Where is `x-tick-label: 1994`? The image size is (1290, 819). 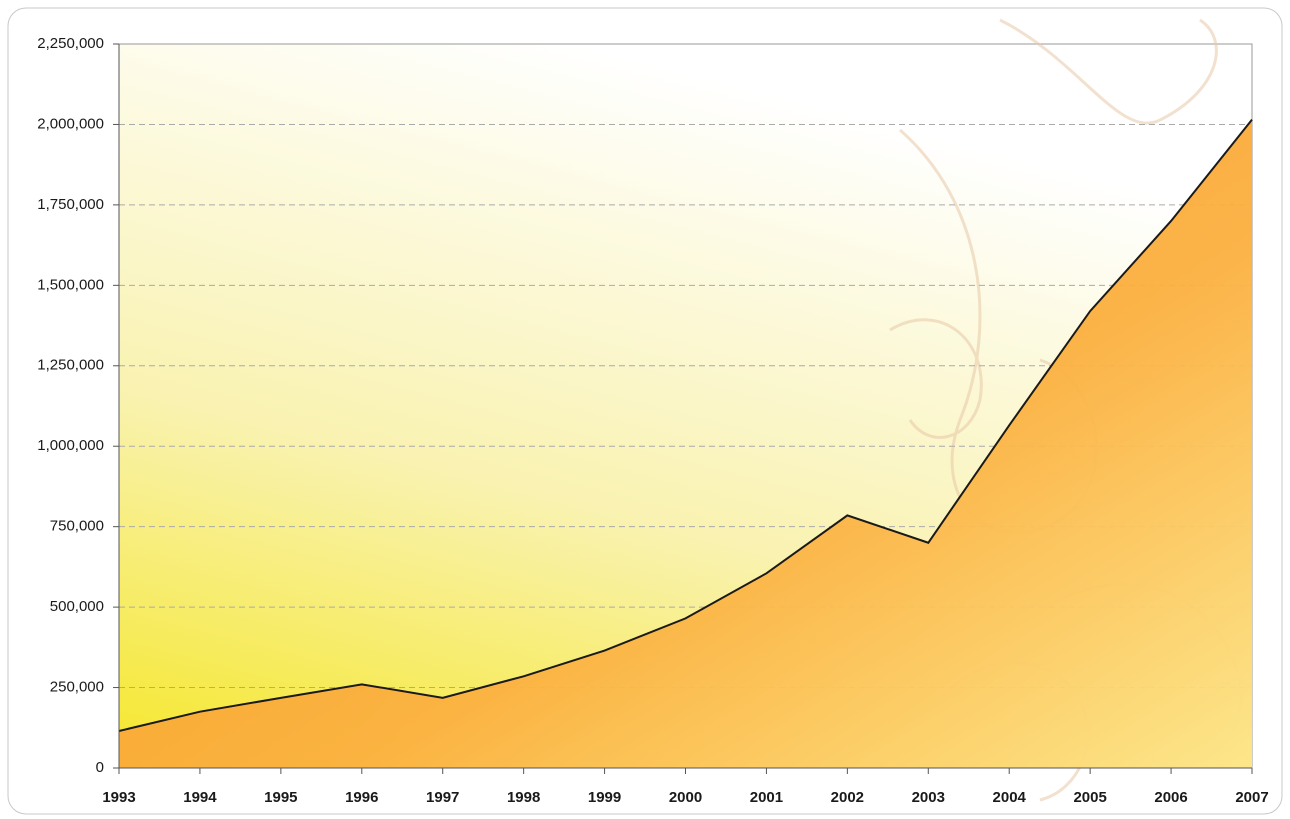 x-tick-label: 1994 is located at coordinates (200, 797).